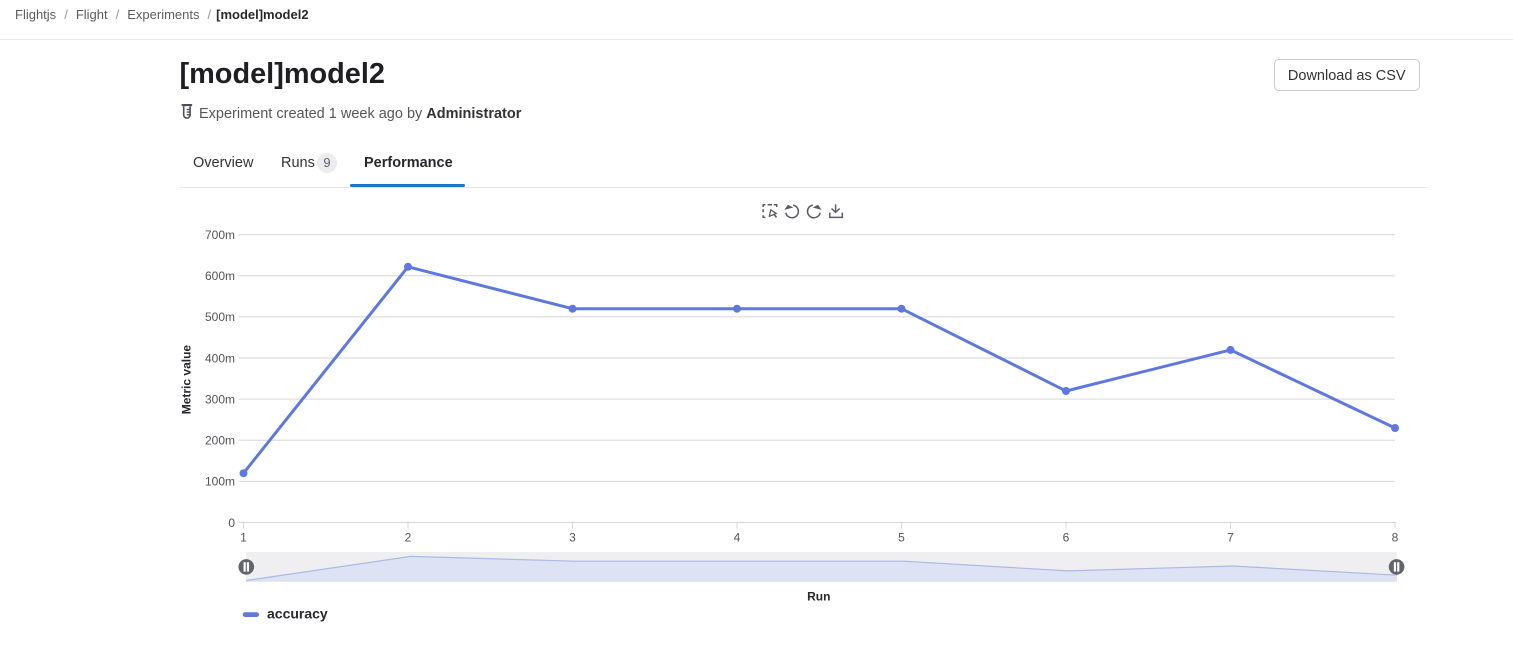 The width and height of the screenshot is (1513, 650). What do you see at coordinates (1395, 538) in the screenshot?
I see `svg-text: 8` at bounding box center [1395, 538].